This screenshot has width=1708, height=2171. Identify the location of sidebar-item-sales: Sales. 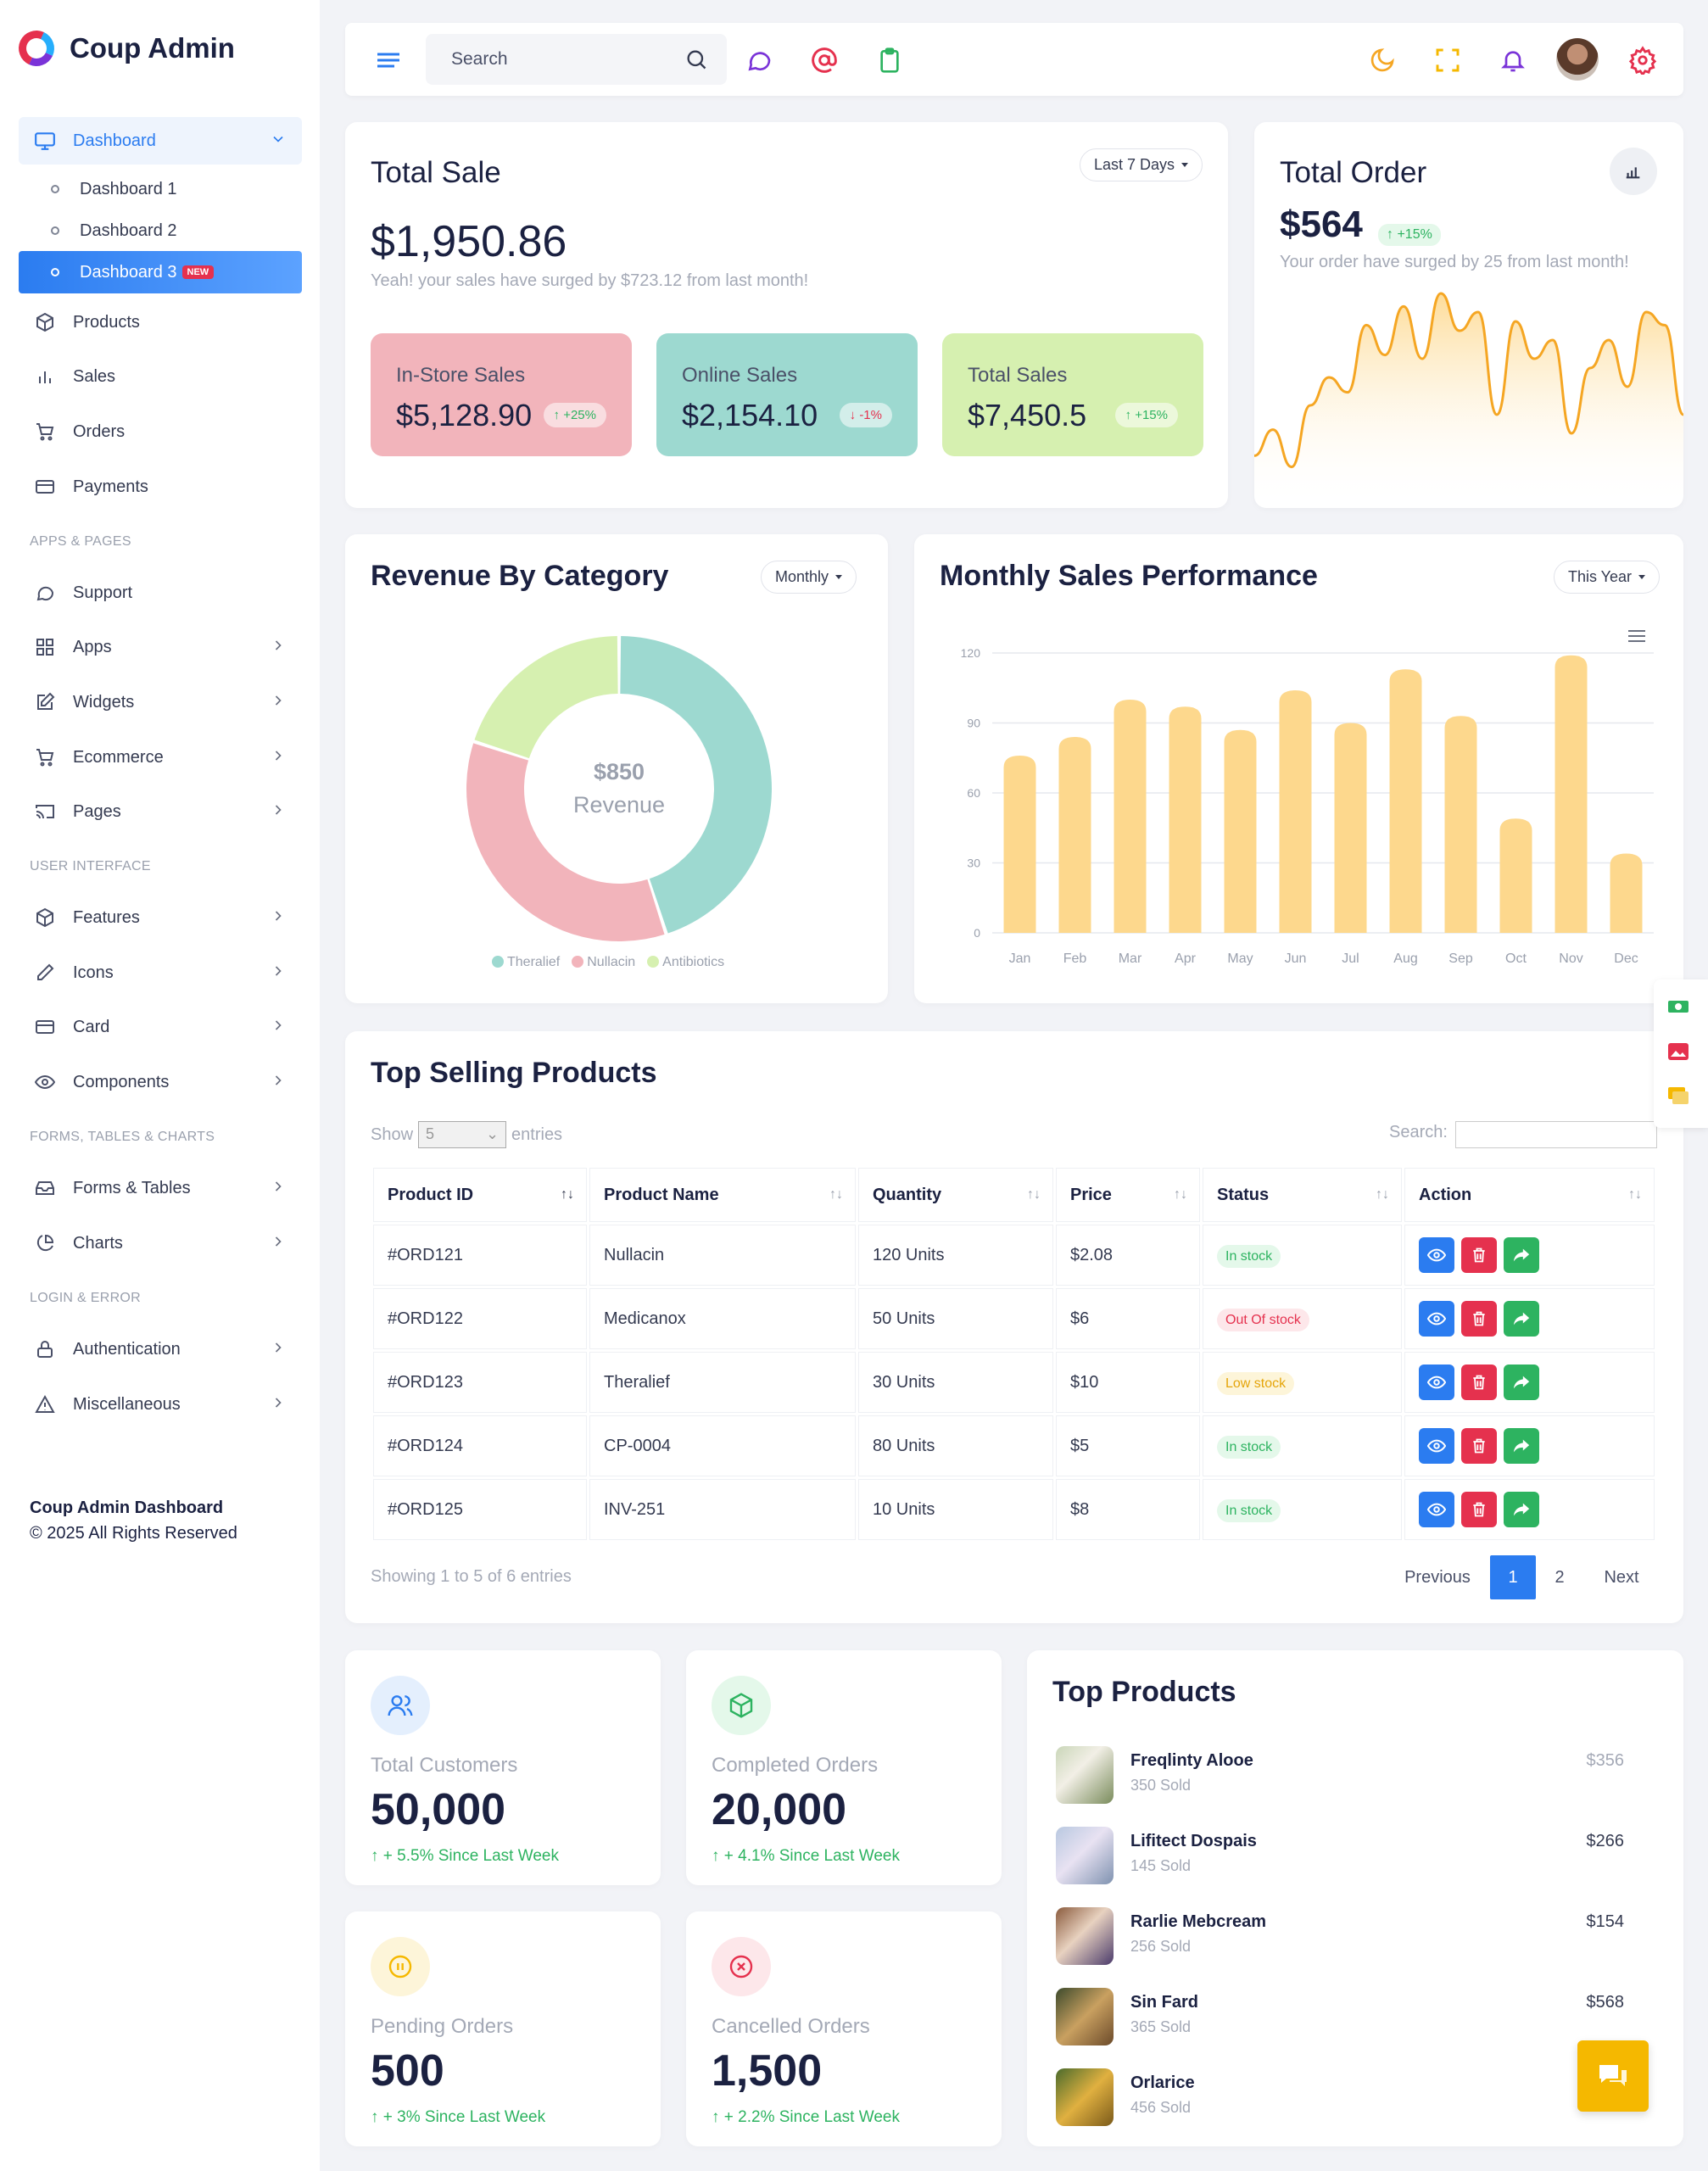
(161, 376).